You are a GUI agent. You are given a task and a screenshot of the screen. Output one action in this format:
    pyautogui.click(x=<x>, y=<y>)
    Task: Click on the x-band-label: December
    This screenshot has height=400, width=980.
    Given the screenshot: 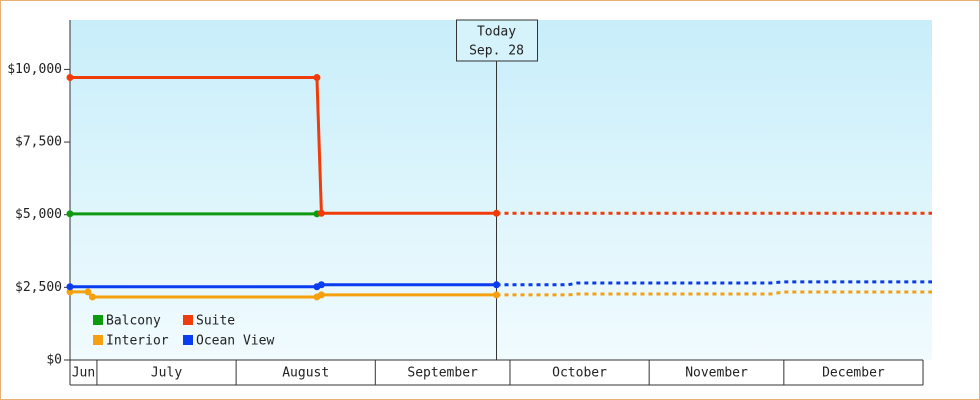 What is the action you would take?
    pyautogui.click(x=853, y=373)
    